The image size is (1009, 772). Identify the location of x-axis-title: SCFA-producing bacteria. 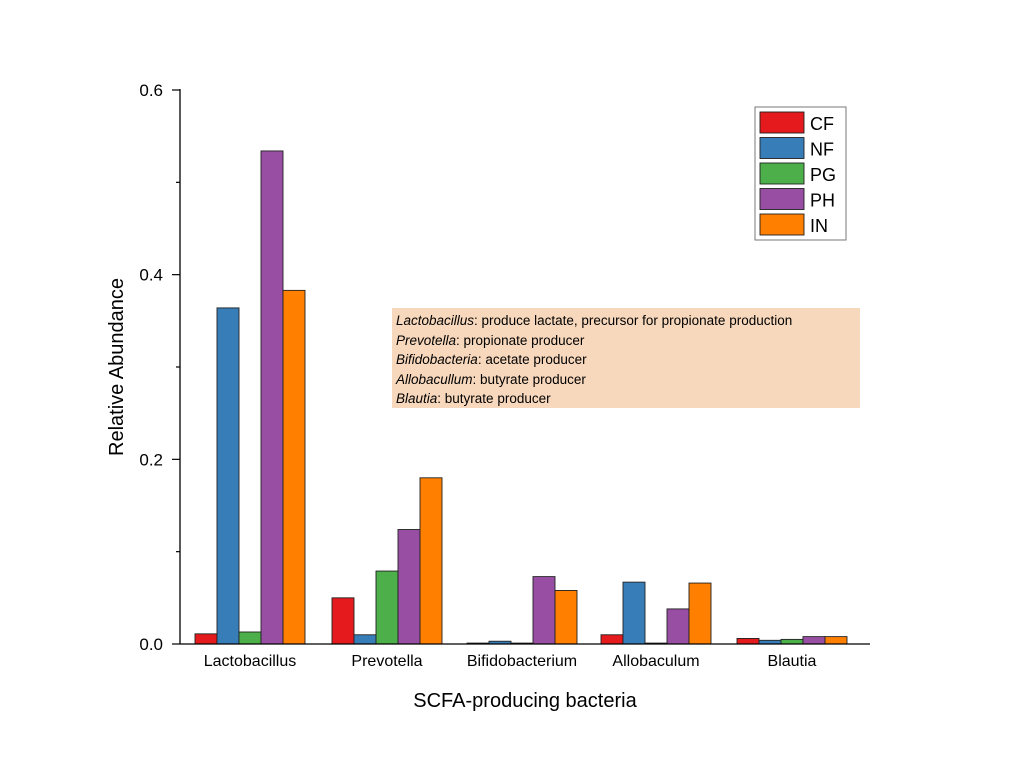
(525, 701).